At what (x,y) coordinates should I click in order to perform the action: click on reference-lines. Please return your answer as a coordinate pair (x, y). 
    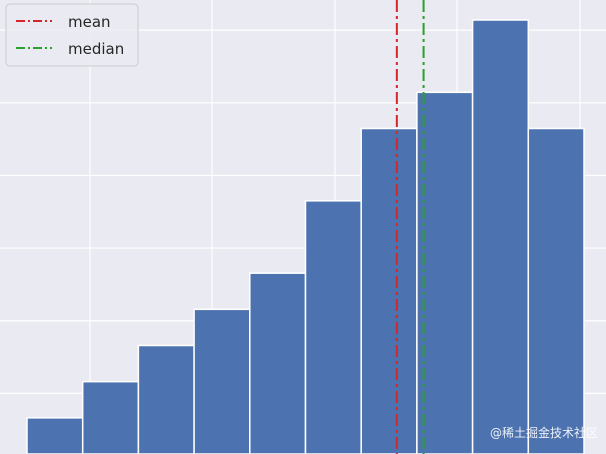
    Looking at the image, I should click on (410, 227).